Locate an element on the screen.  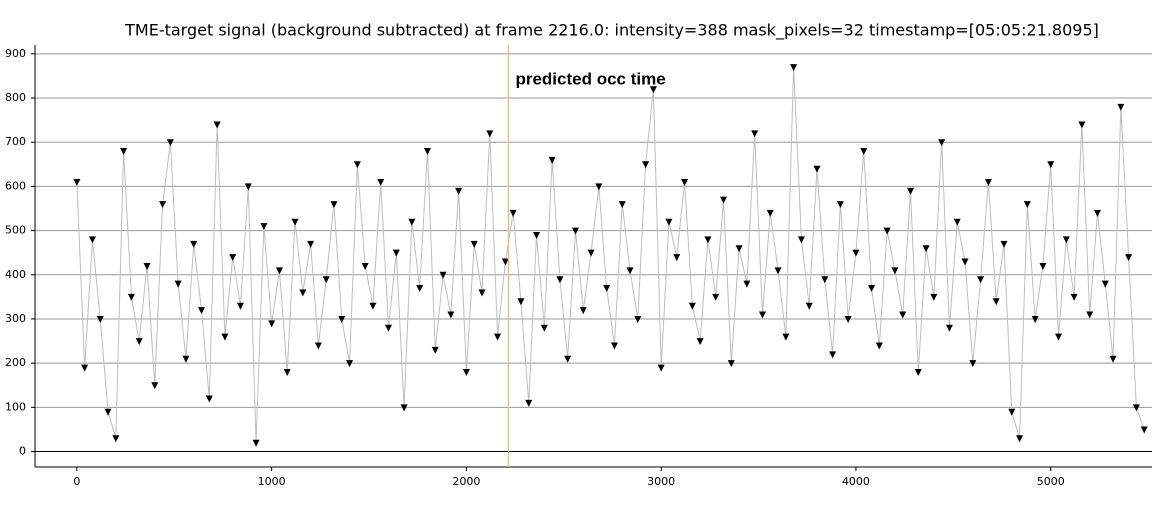
y-tick-label: 200 is located at coordinates (15, 362).